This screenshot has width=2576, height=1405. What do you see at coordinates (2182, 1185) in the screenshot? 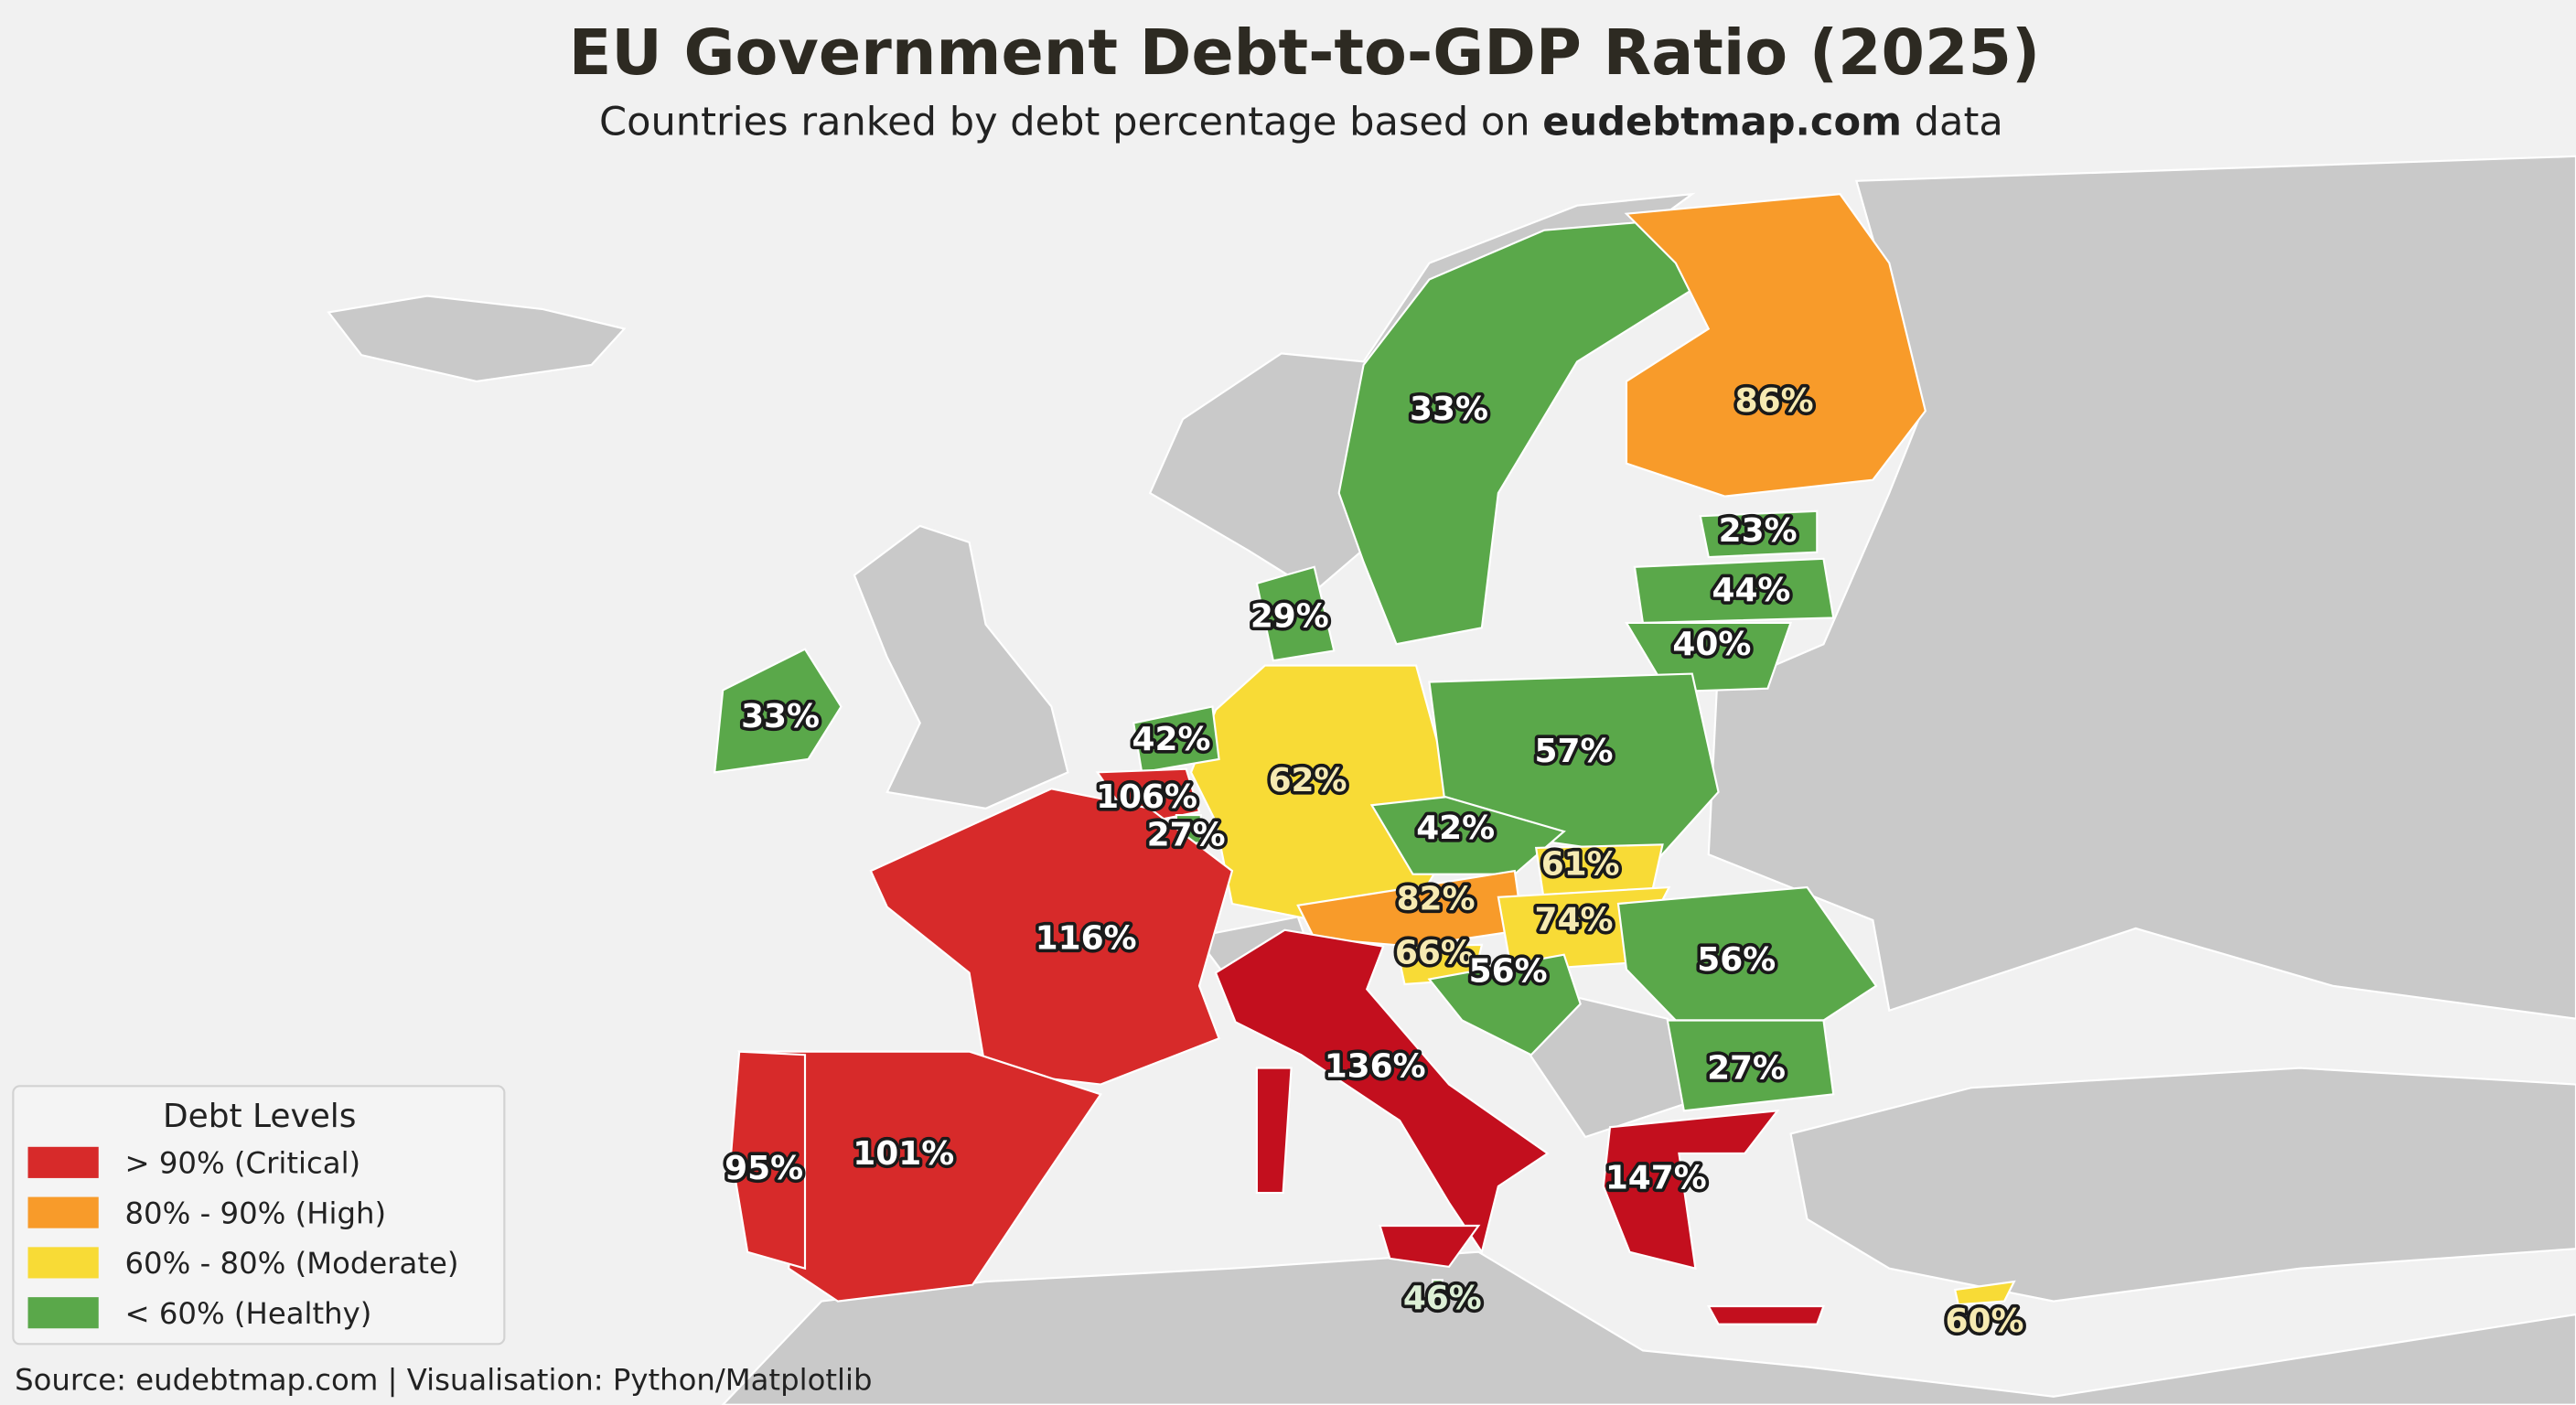
I see `land-turkey` at bounding box center [2182, 1185].